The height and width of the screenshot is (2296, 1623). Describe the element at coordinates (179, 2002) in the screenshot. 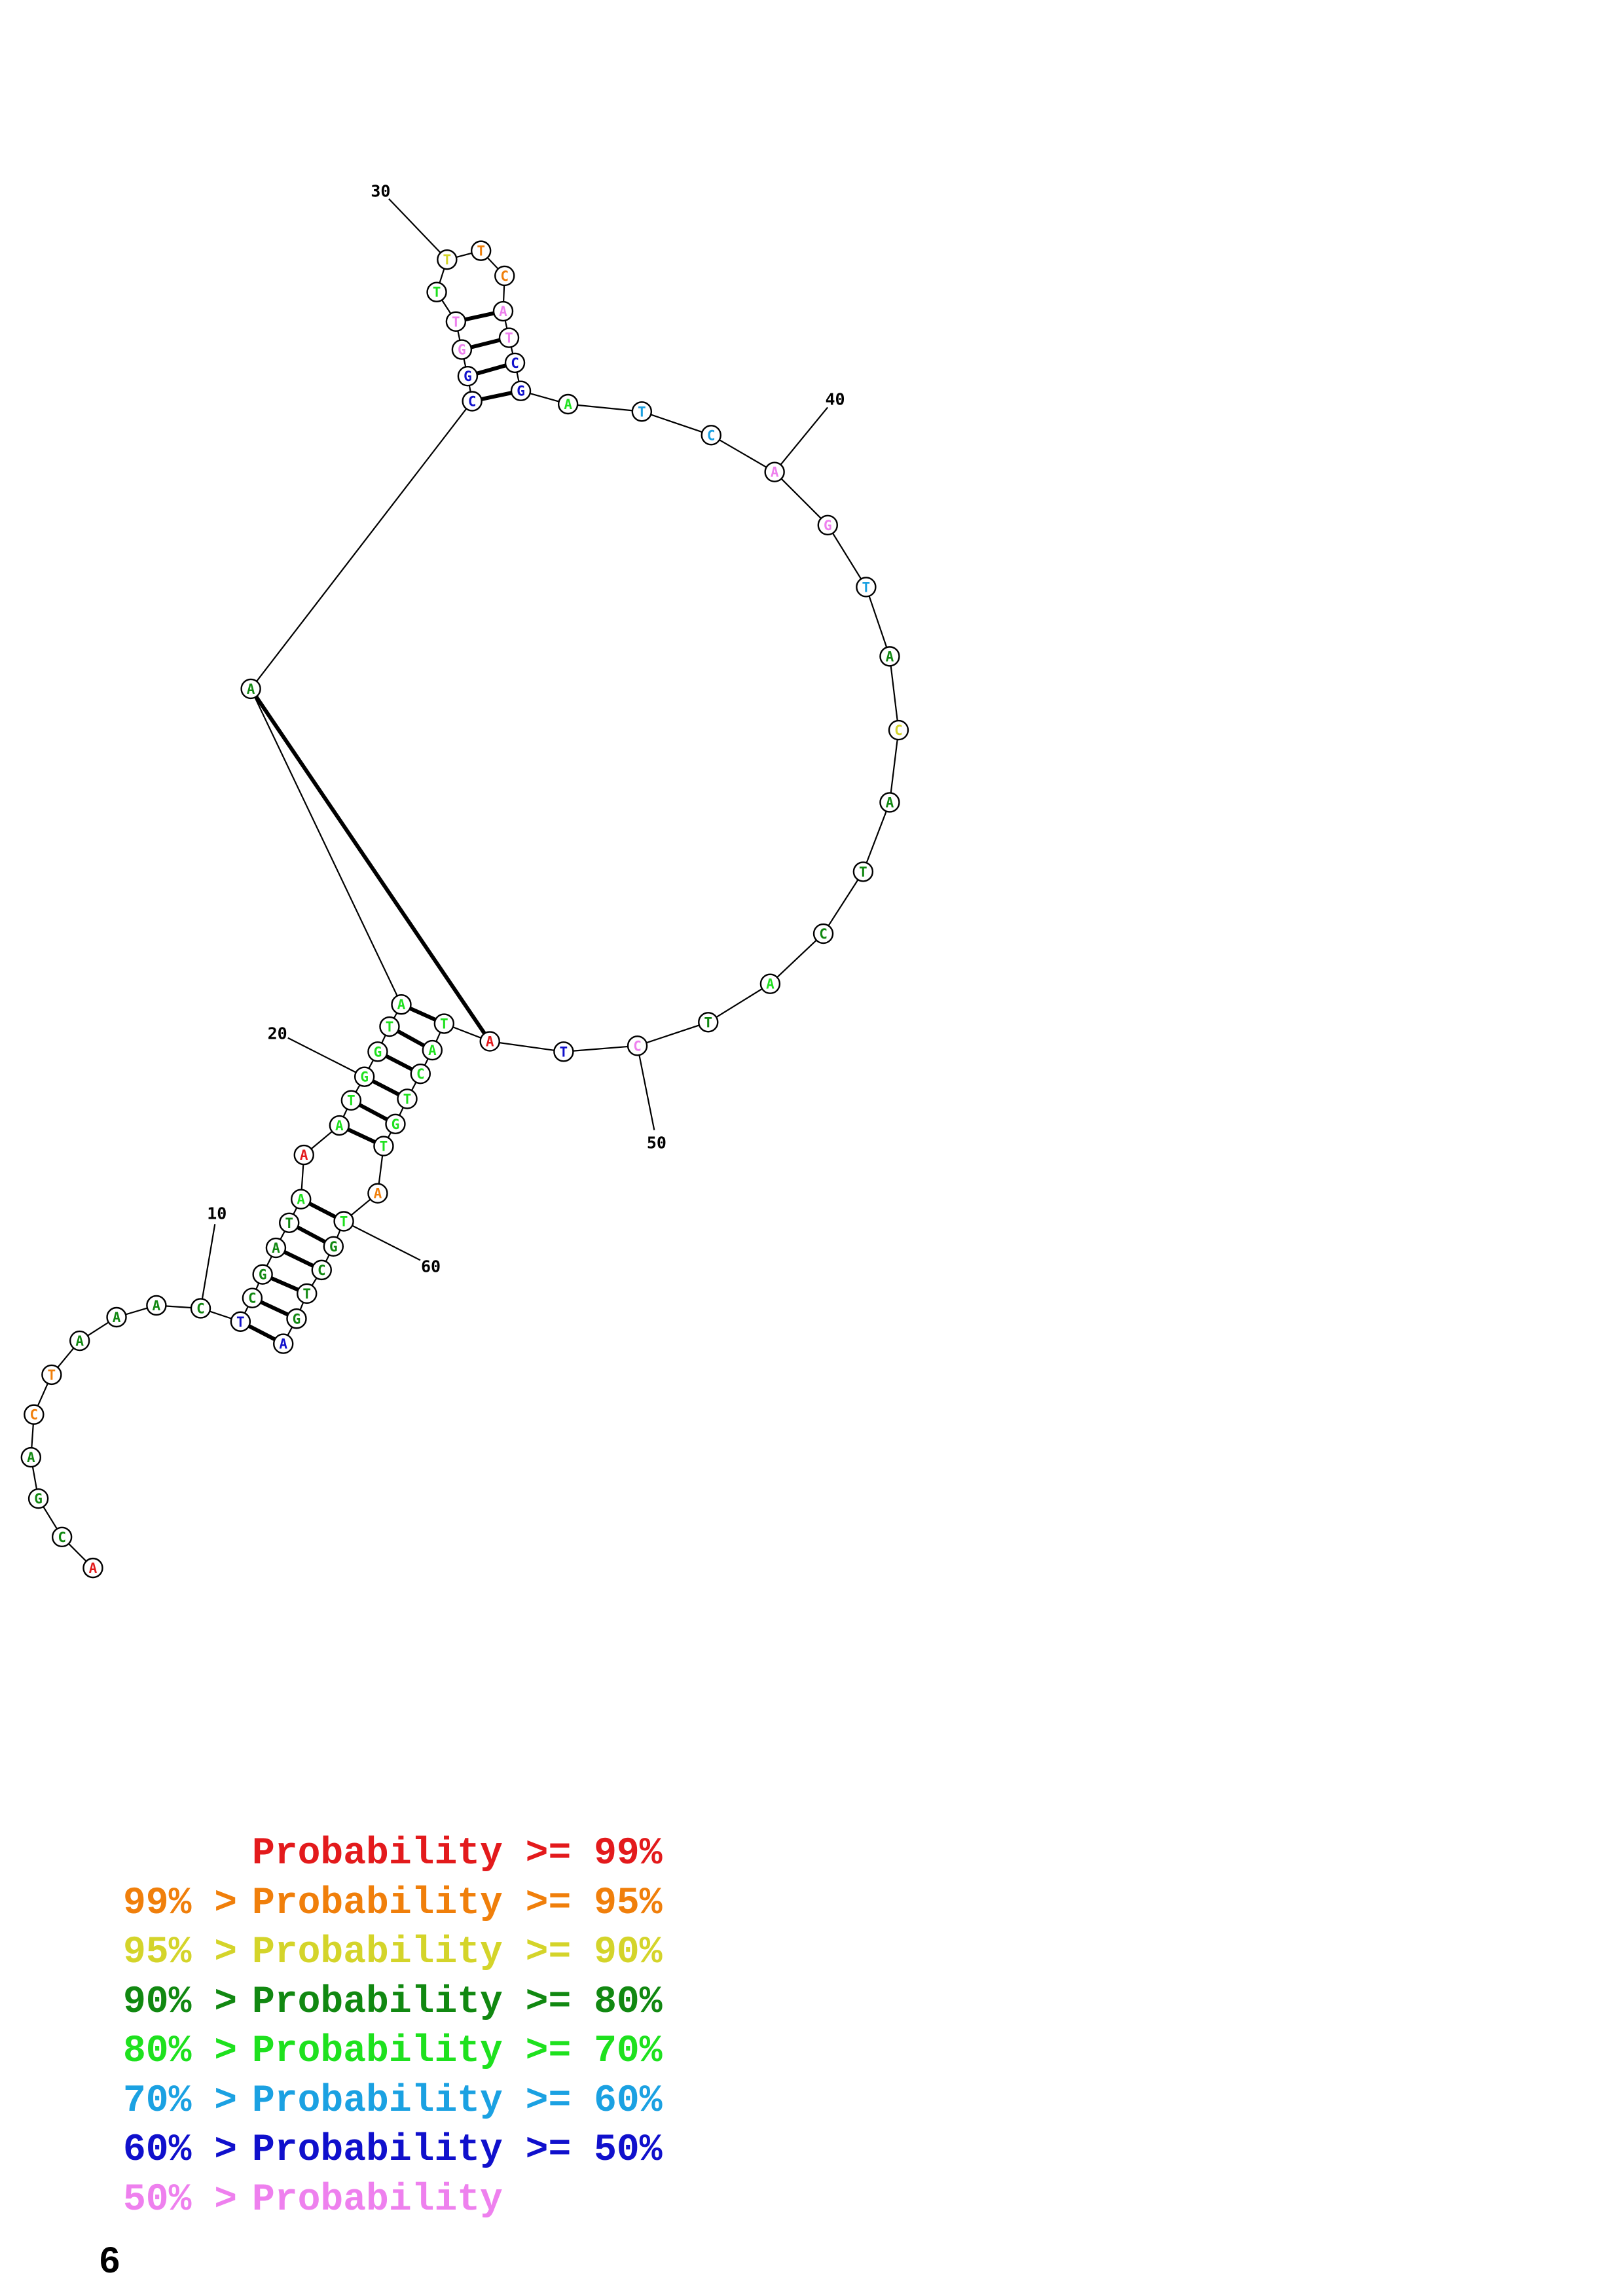

I see `legend-threshold: 90% >` at that location.